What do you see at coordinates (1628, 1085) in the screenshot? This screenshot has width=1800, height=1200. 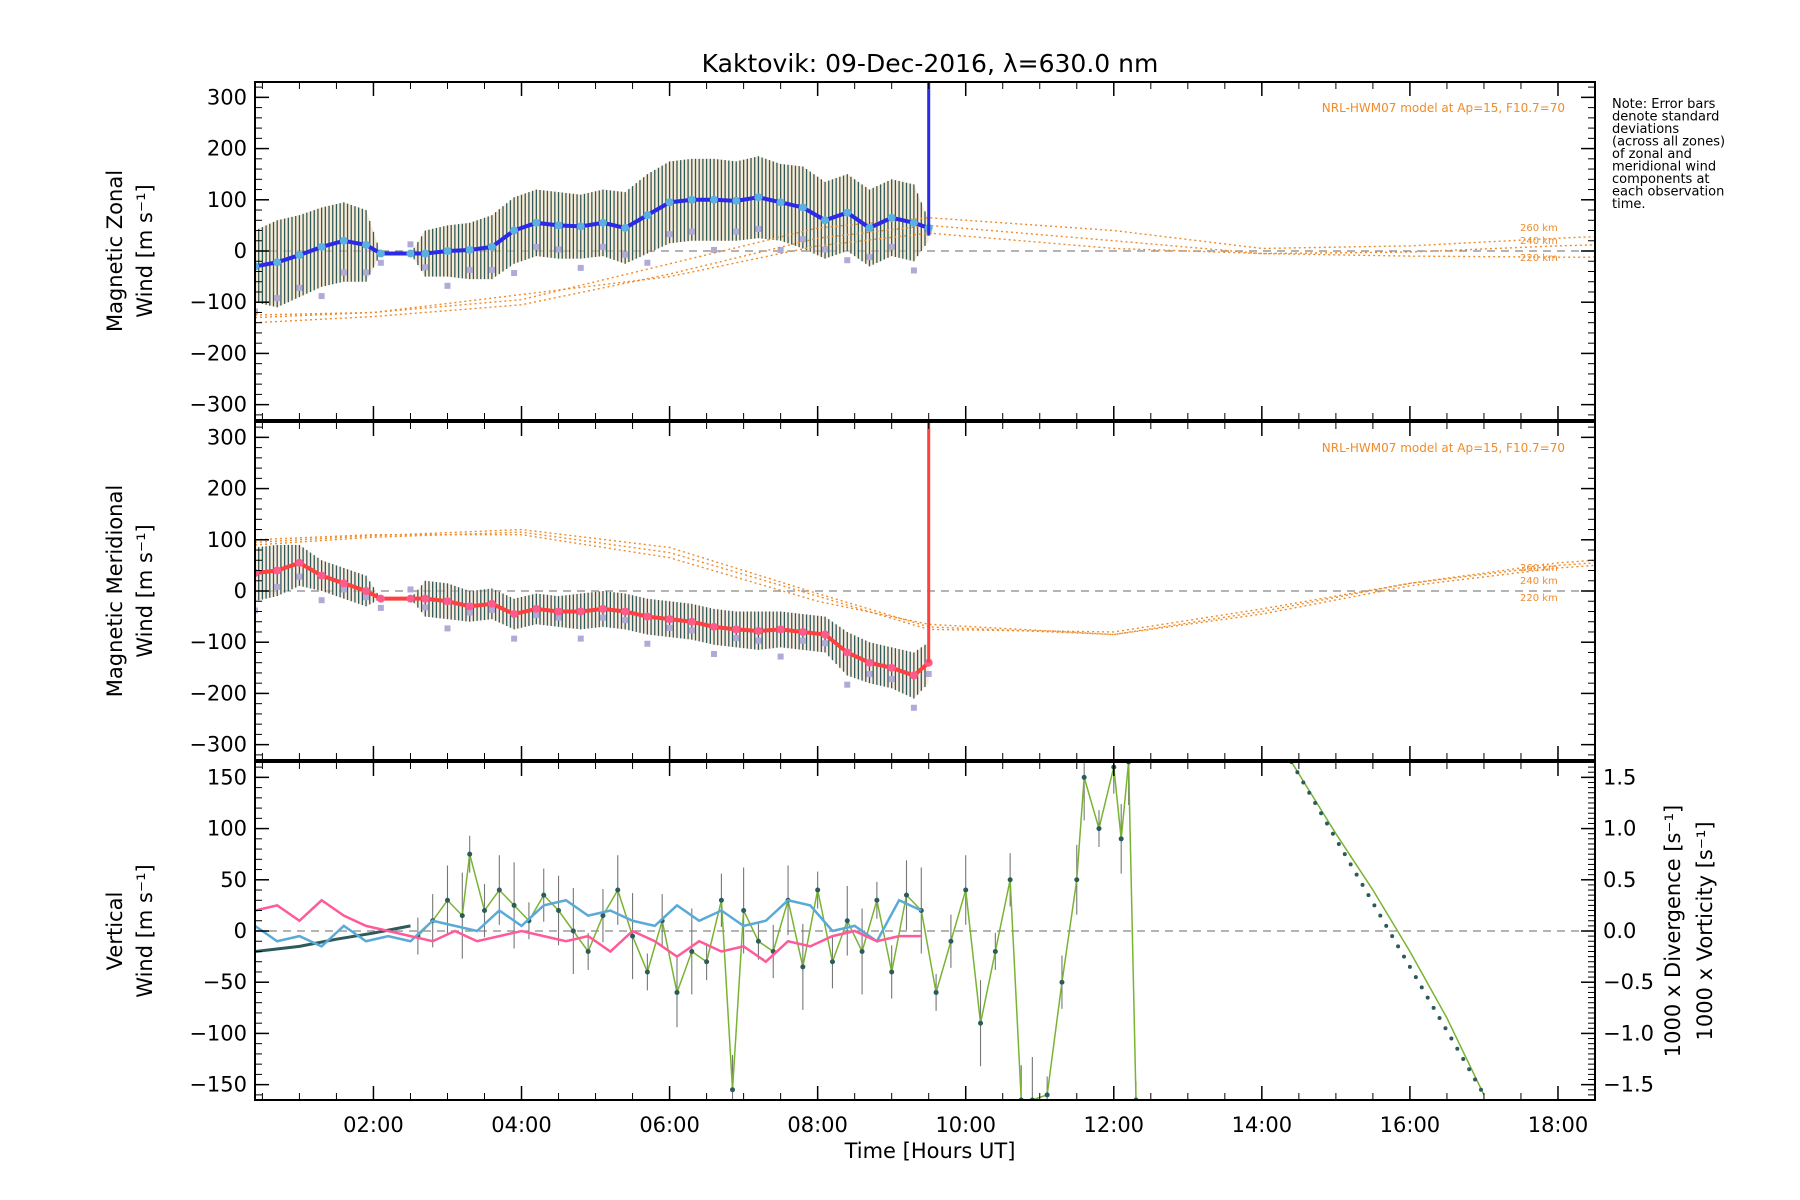 I see `y2-tick-label: −1.5` at bounding box center [1628, 1085].